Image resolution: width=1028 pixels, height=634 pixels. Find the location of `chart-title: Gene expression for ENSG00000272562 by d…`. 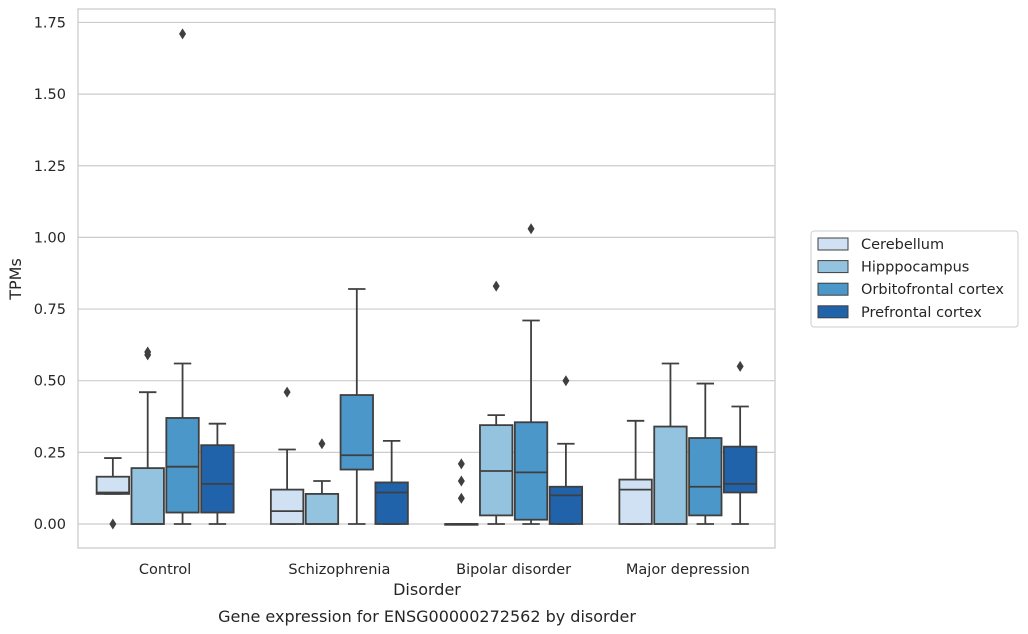

chart-title: Gene expression for ENSG00000272562 by d… is located at coordinates (427, 616).